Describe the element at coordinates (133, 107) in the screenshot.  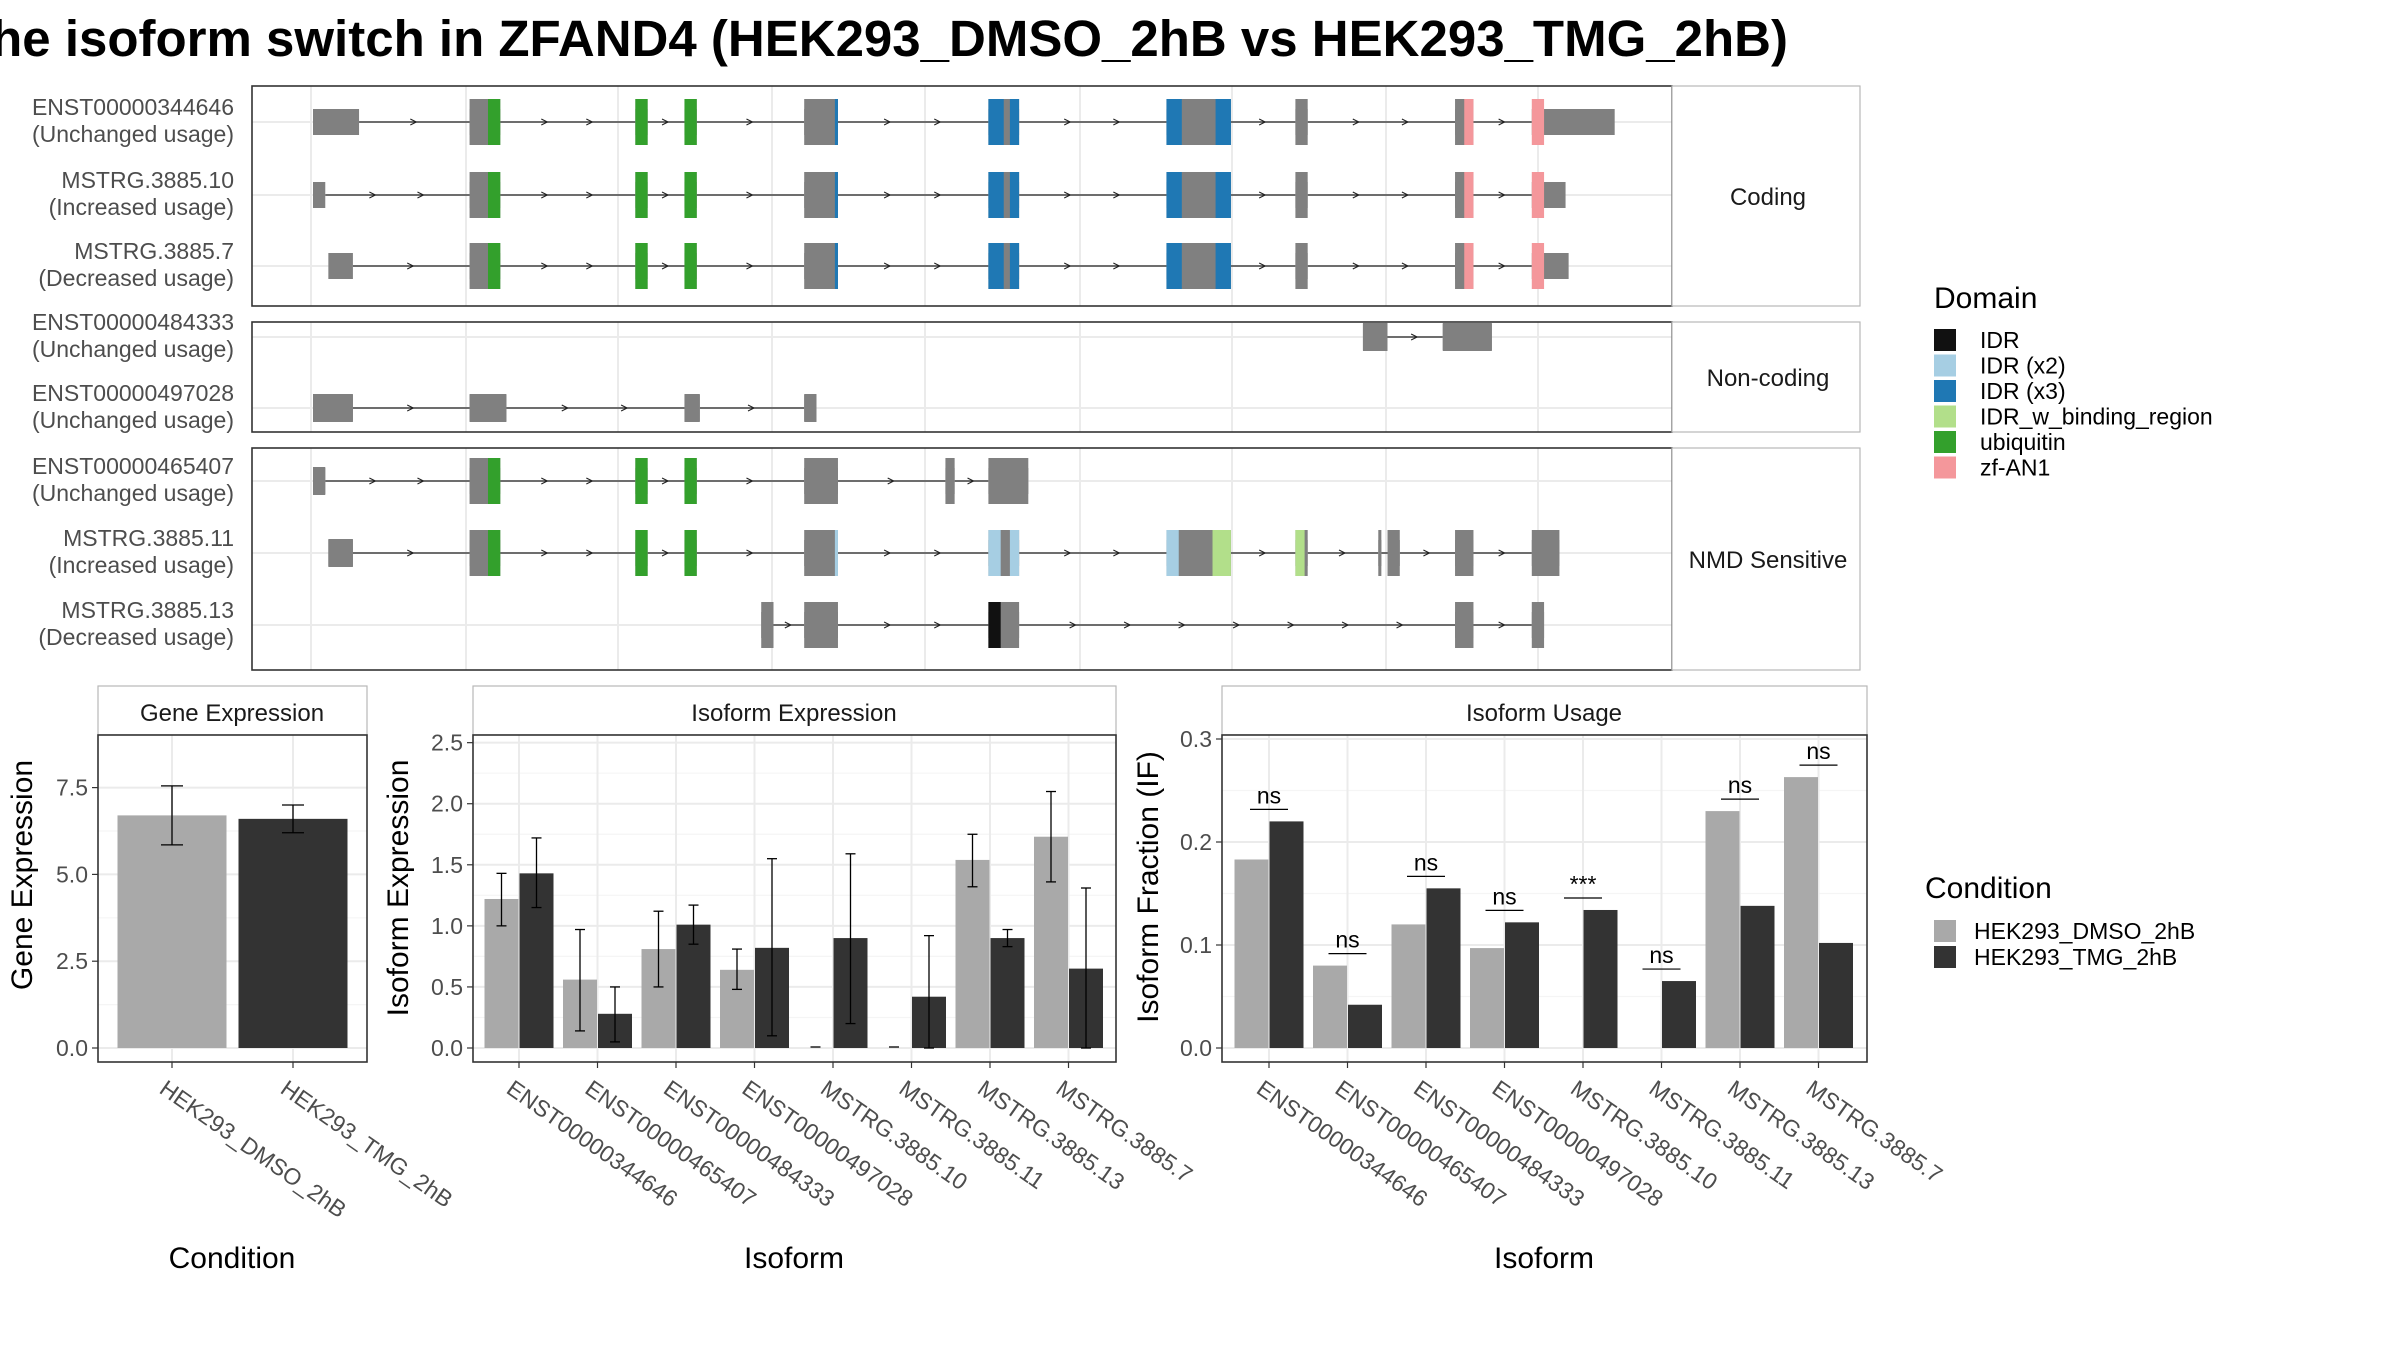
I see `transcript-id-label: ENST00000344646` at that location.